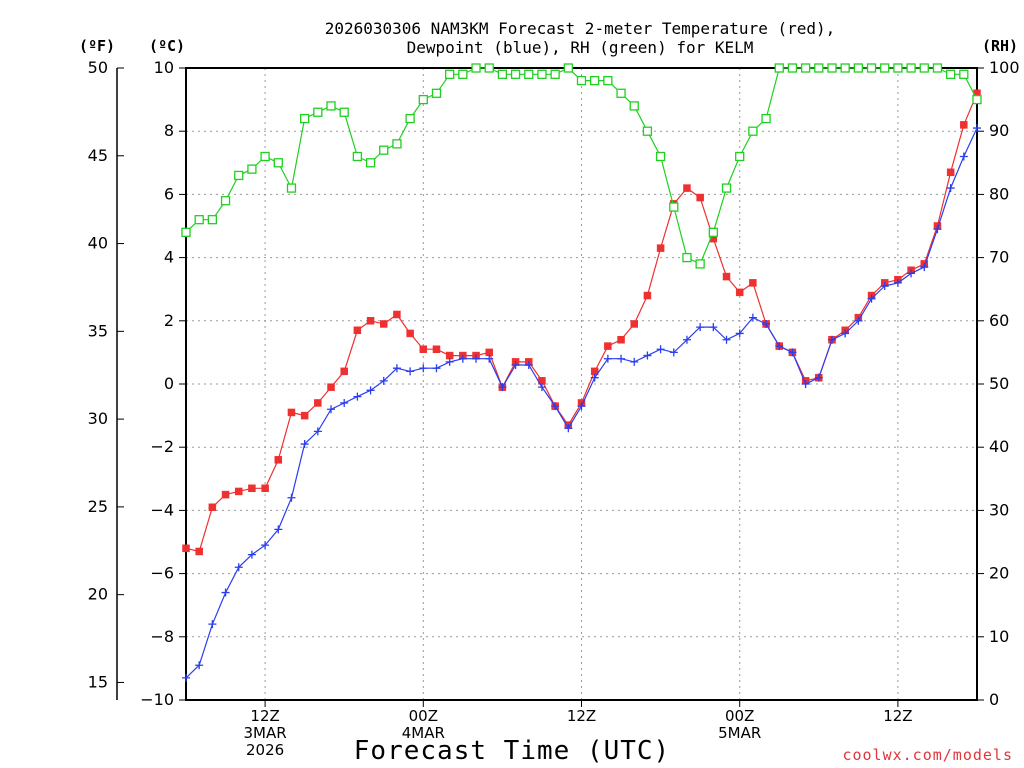 This screenshot has width=1024, height=768. What do you see at coordinates (1004, 67) in the screenshot?
I see `tick-label-rh: 100` at bounding box center [1004, 67].